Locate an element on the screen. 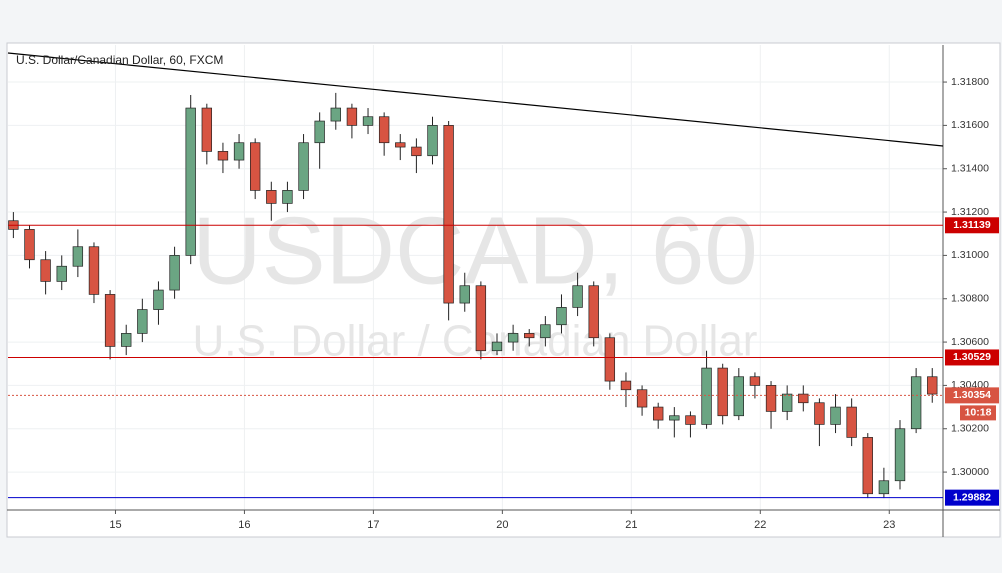  countdown-box is located at coordinates (978, 413).